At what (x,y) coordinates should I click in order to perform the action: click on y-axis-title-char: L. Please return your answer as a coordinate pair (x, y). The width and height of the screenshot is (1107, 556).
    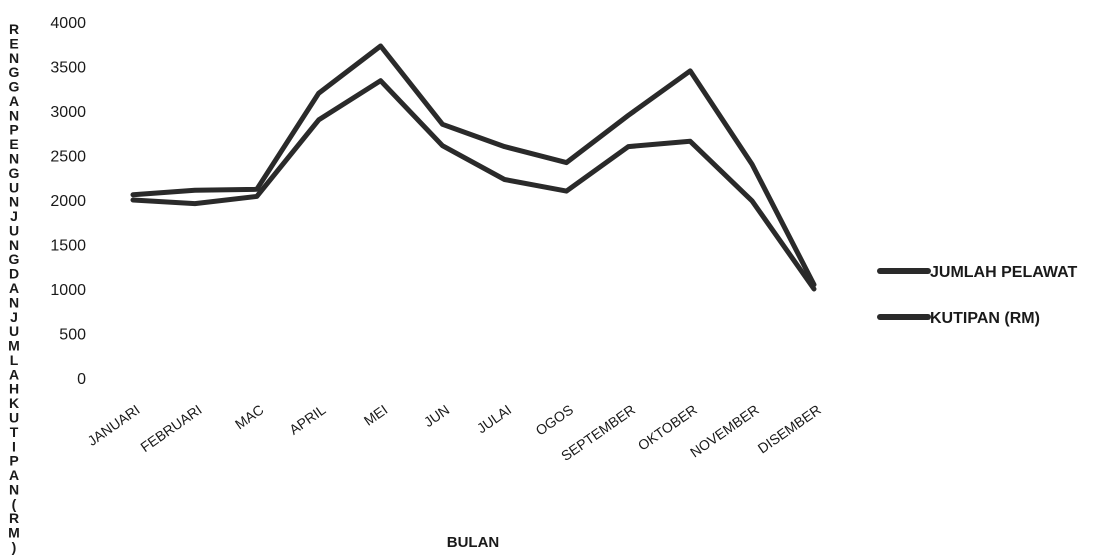
    Looking at the image, I should click on (14, 360).